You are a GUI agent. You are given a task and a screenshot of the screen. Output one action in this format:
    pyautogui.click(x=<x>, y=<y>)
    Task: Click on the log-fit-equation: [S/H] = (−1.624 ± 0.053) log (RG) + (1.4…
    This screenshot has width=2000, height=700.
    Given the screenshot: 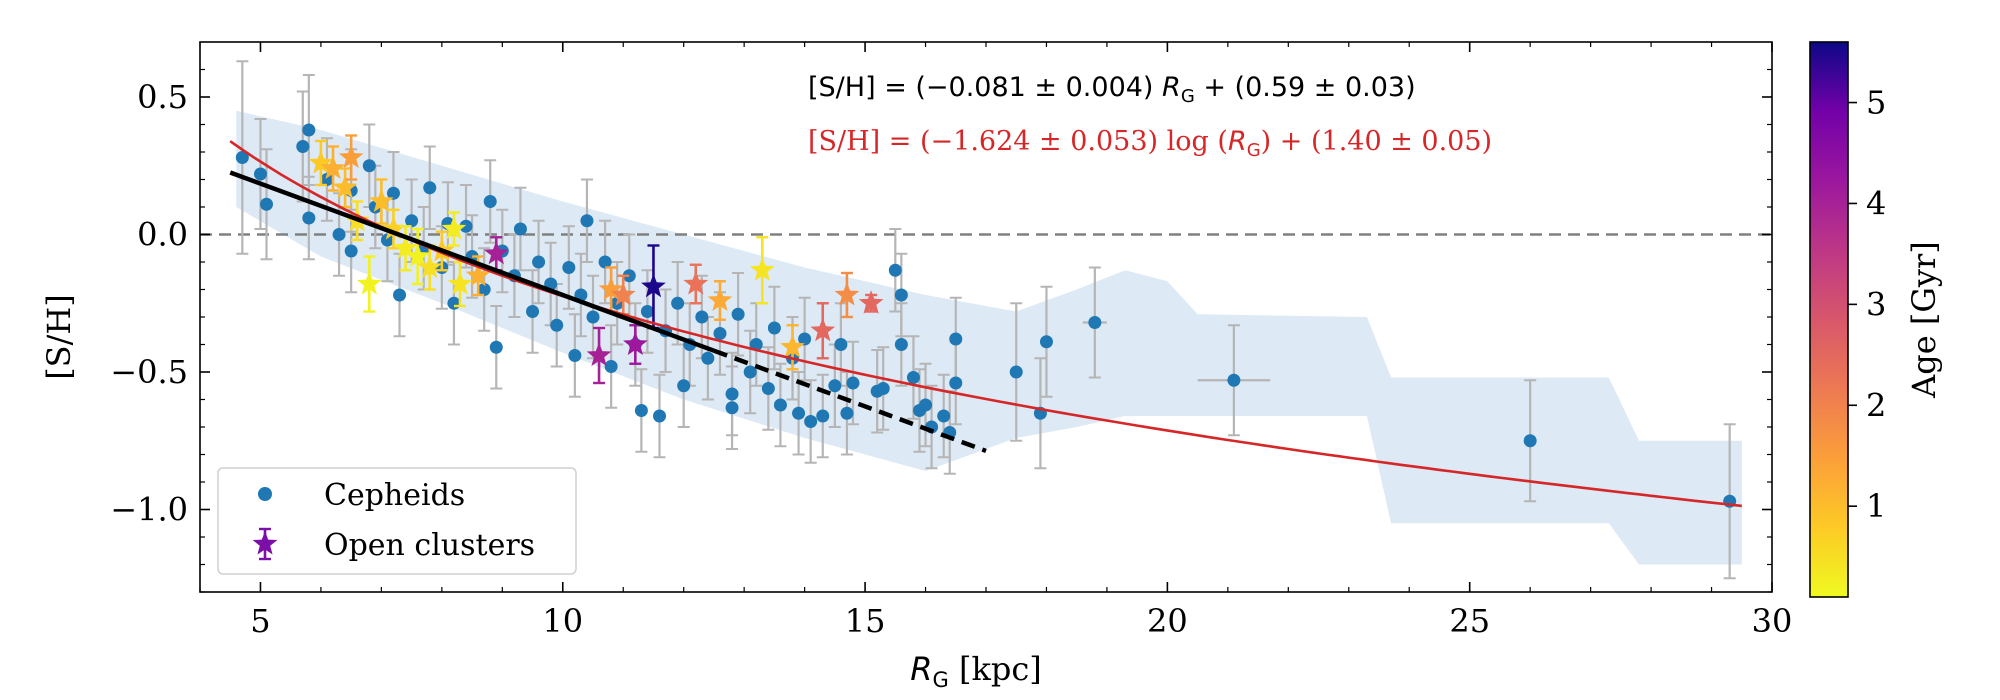 What is the action you would take?
    pyautogui.click(x=1150, y=143)
    